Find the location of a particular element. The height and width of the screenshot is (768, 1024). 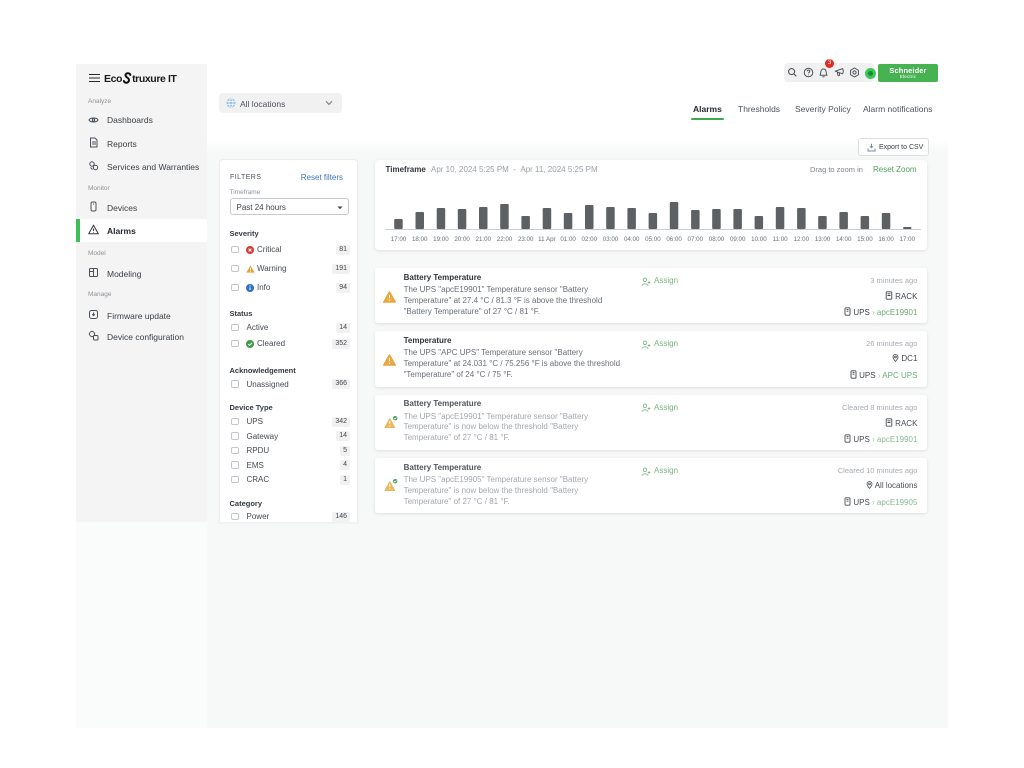

svg-text: 04:00 is located at coordinates (632, 239).